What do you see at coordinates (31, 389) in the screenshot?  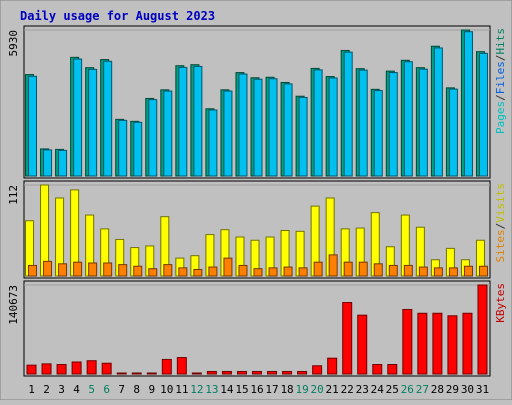 I see `x-tick-label-day-1: 1` at bounding box center [31, 389].